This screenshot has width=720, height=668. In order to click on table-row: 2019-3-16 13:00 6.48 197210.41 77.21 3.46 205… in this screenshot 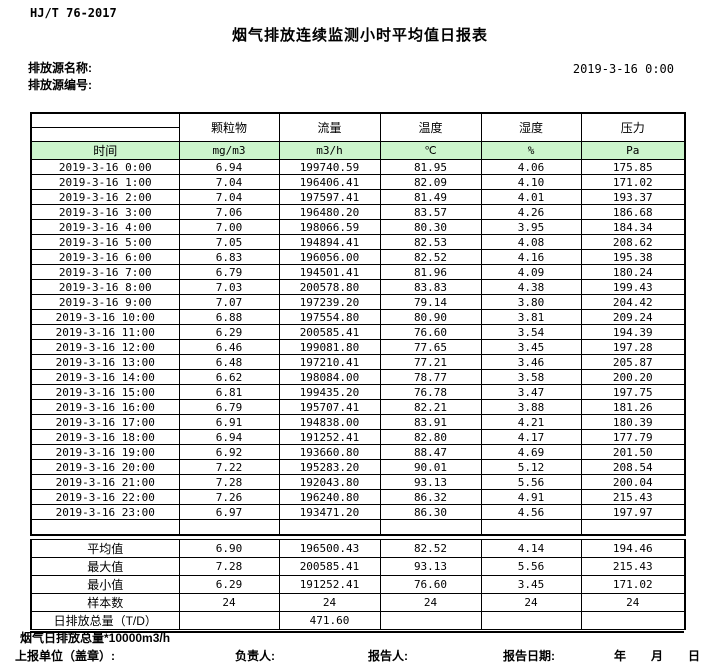, I will do `click(358, 362)`.